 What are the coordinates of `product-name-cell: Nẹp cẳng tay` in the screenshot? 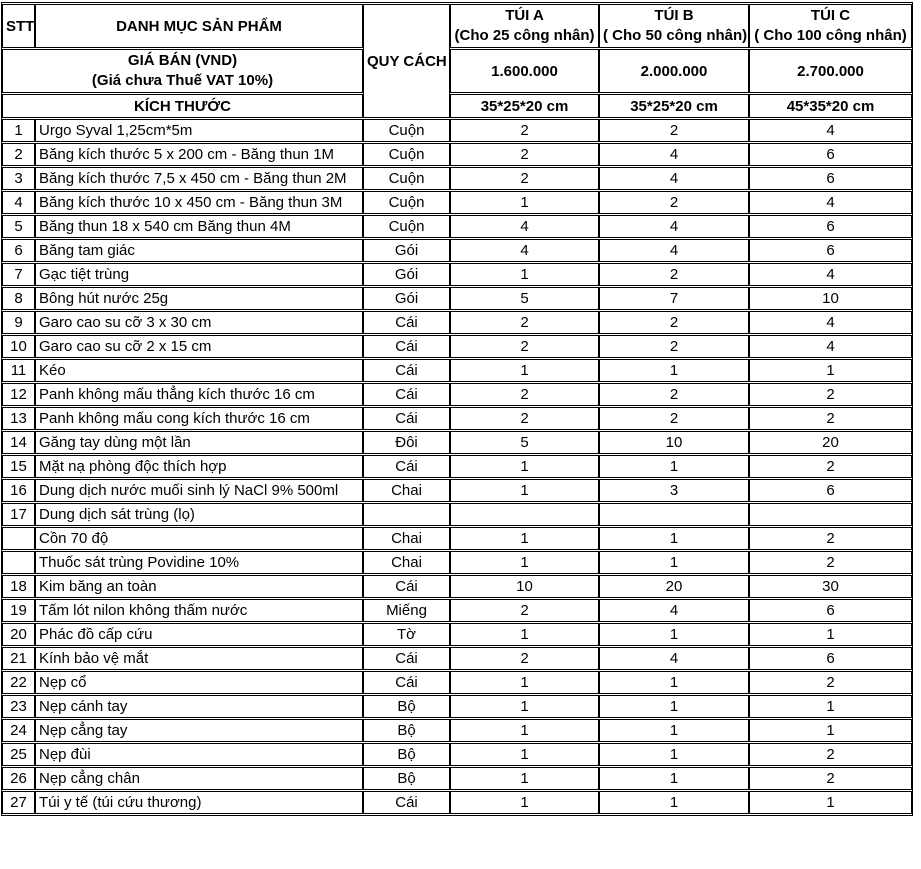 It's located at (199, 730).